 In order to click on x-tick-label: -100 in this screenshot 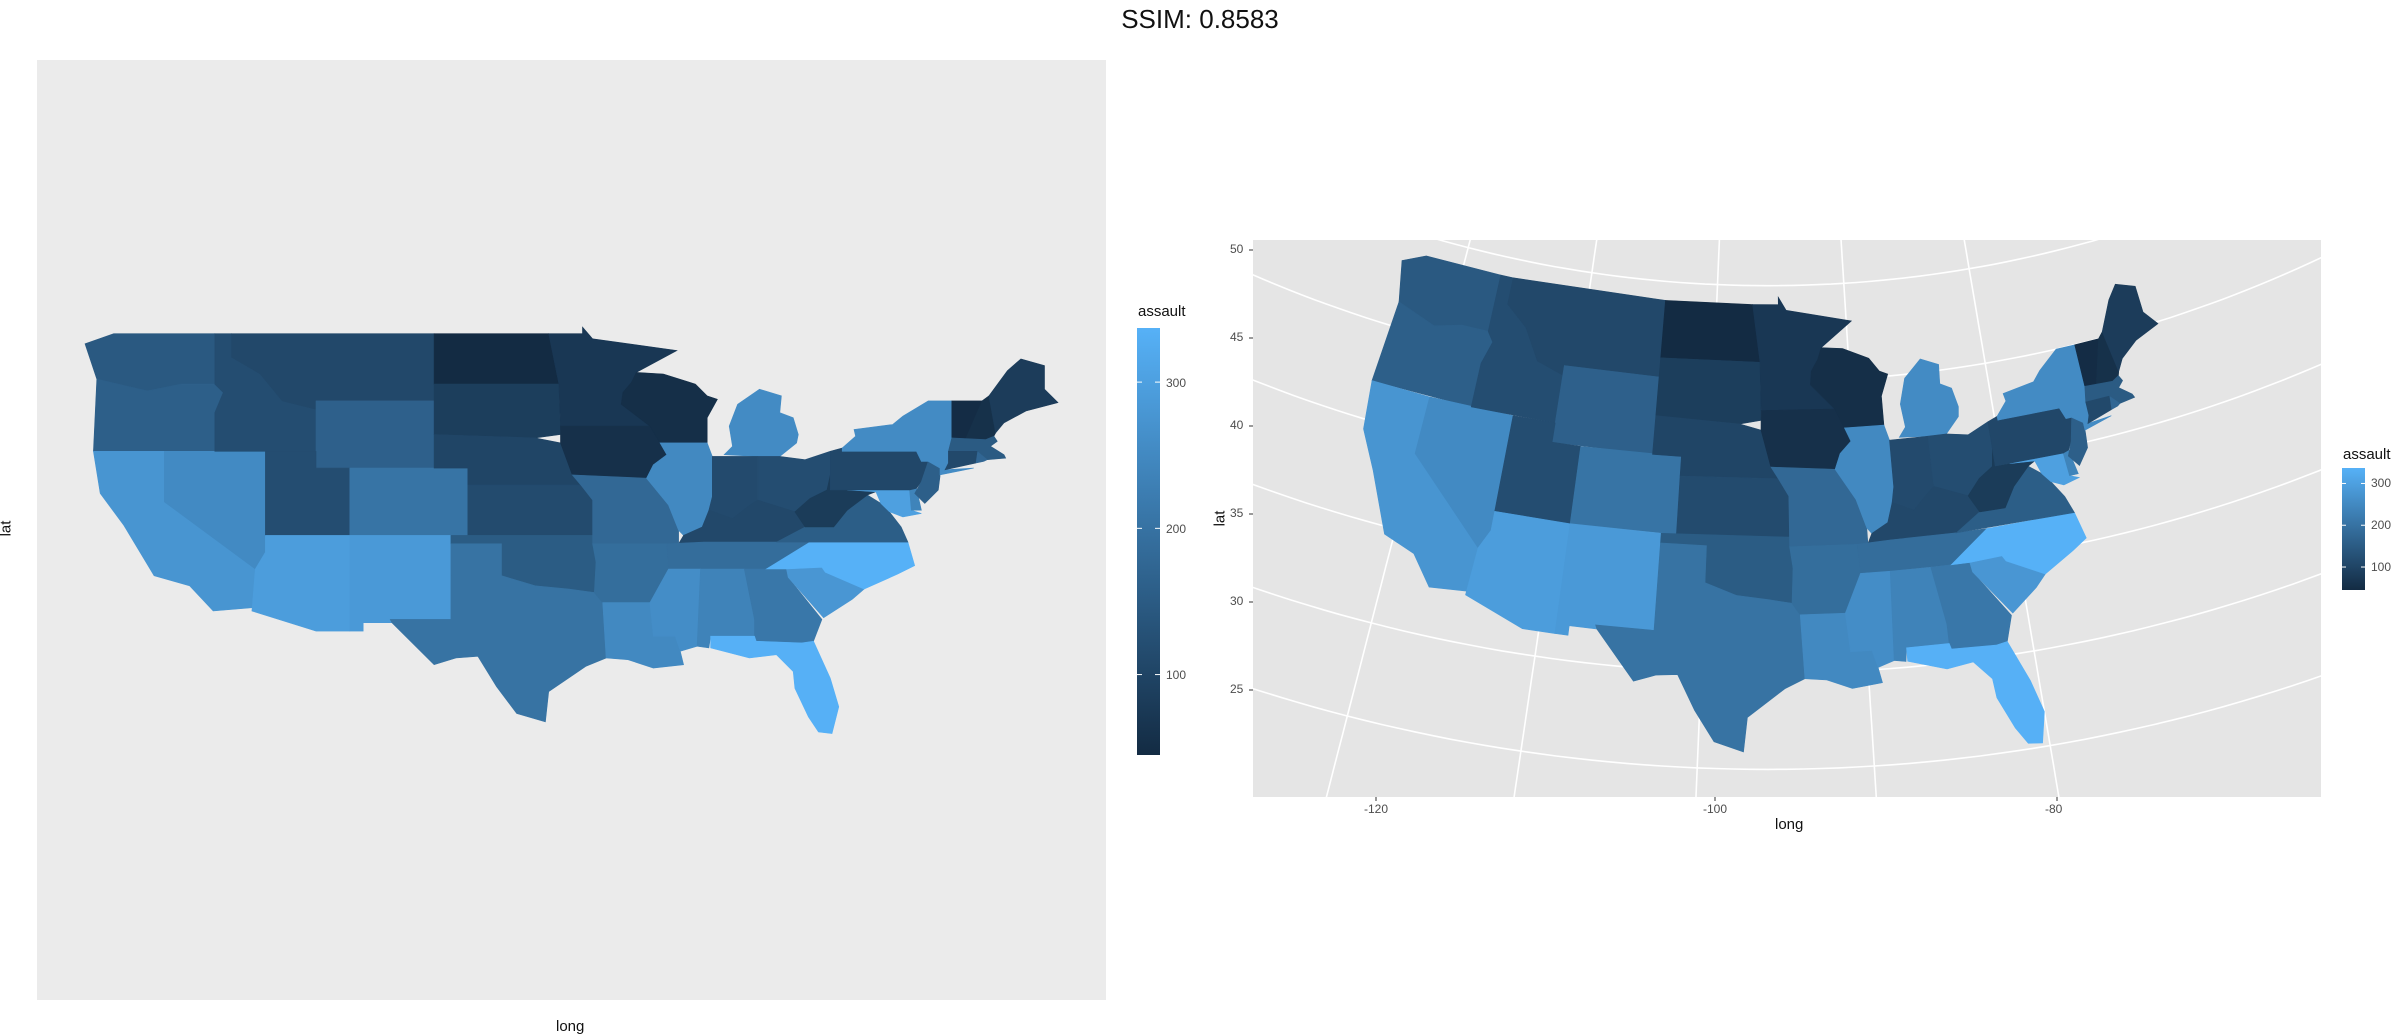, I will do `click(1715, 809)`.